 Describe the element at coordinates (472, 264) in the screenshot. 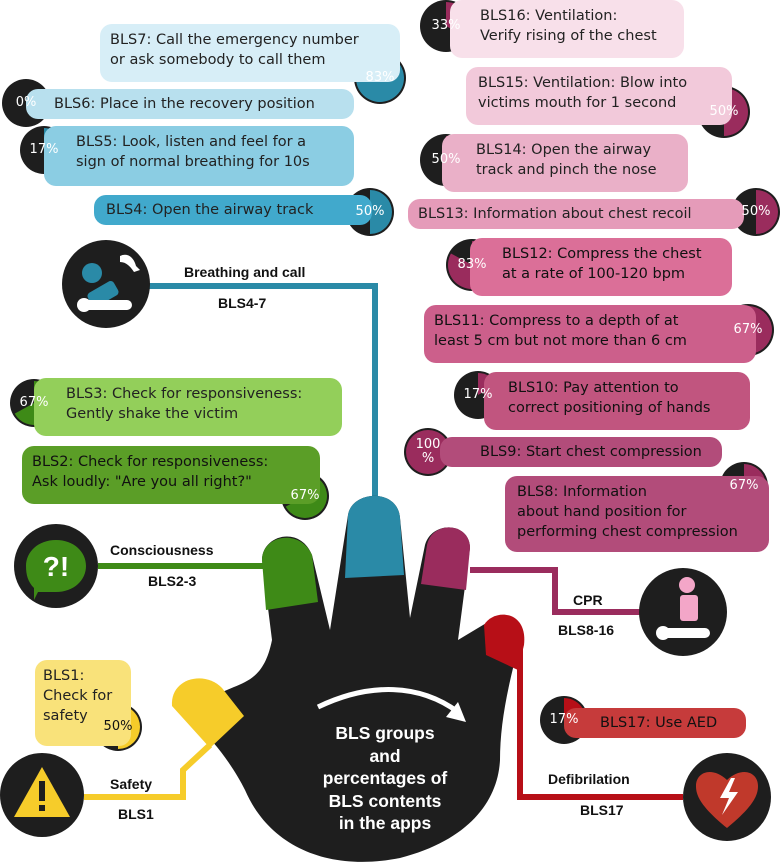

I see `pie-label-bls12: 83%` at that location.